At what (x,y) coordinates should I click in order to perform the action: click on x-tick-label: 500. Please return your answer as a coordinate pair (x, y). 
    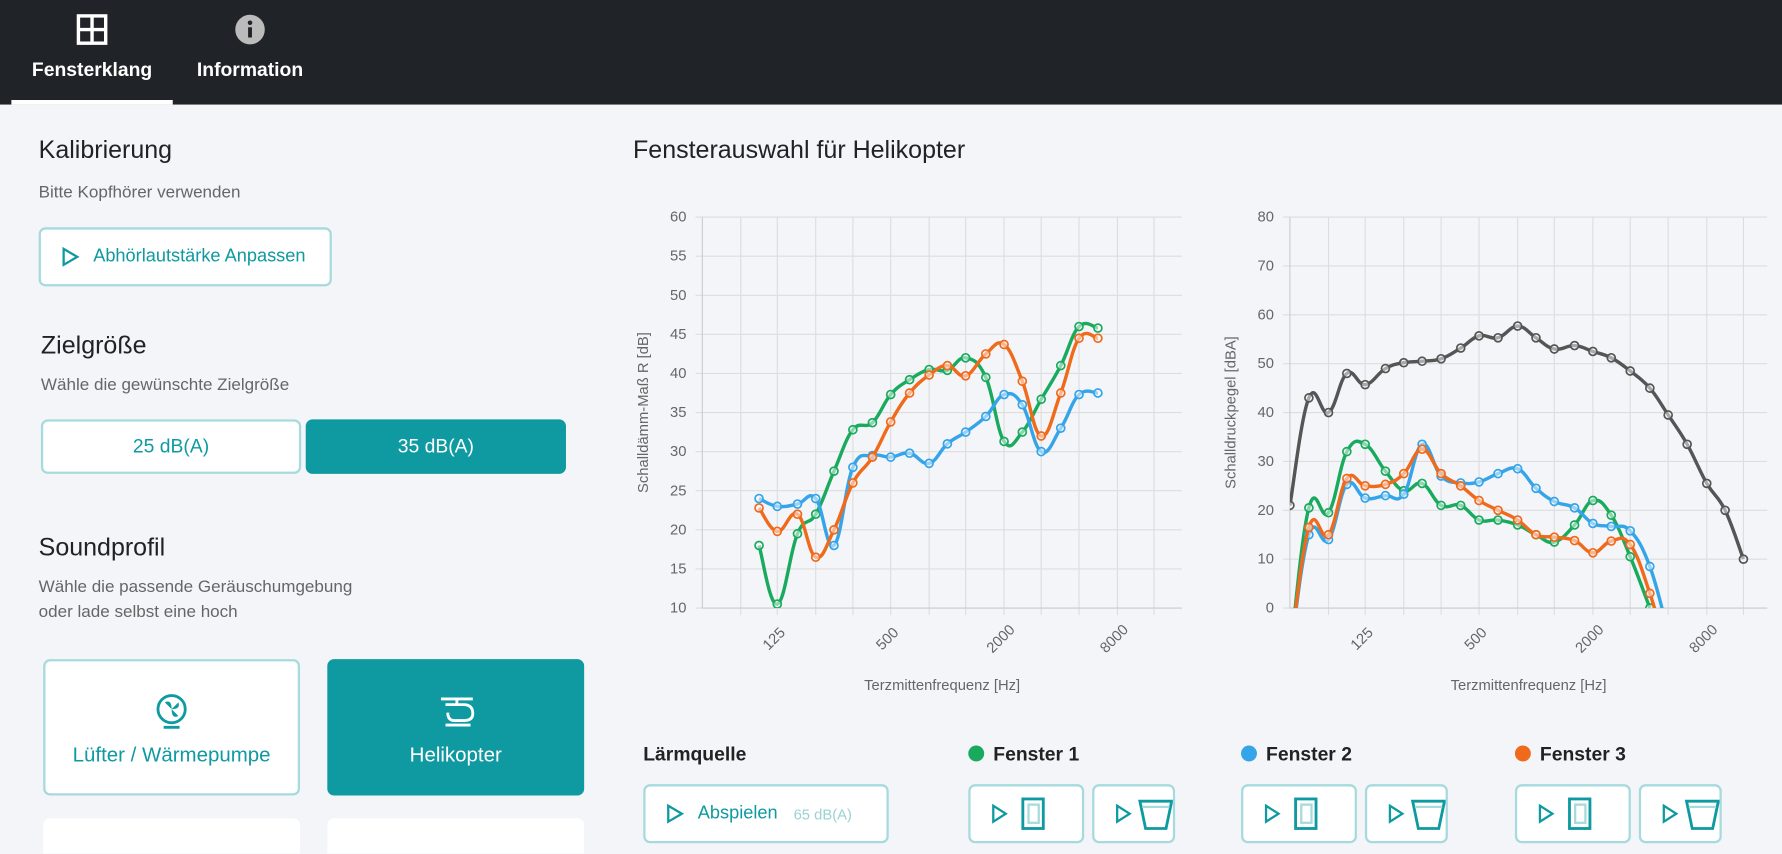
    Looking at the image, I should click on (1476, 639).